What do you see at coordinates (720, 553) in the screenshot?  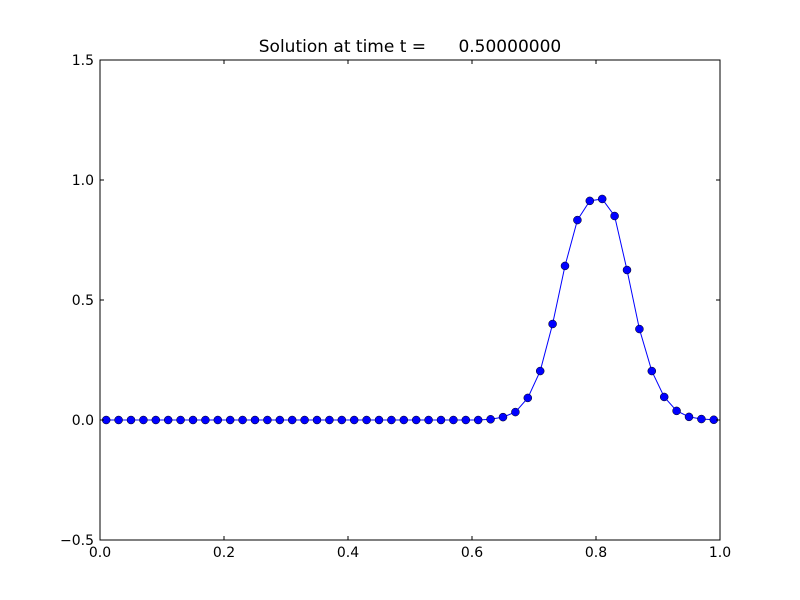 I see `x-tick-label: 1.0` at bounding box center [720, 553].